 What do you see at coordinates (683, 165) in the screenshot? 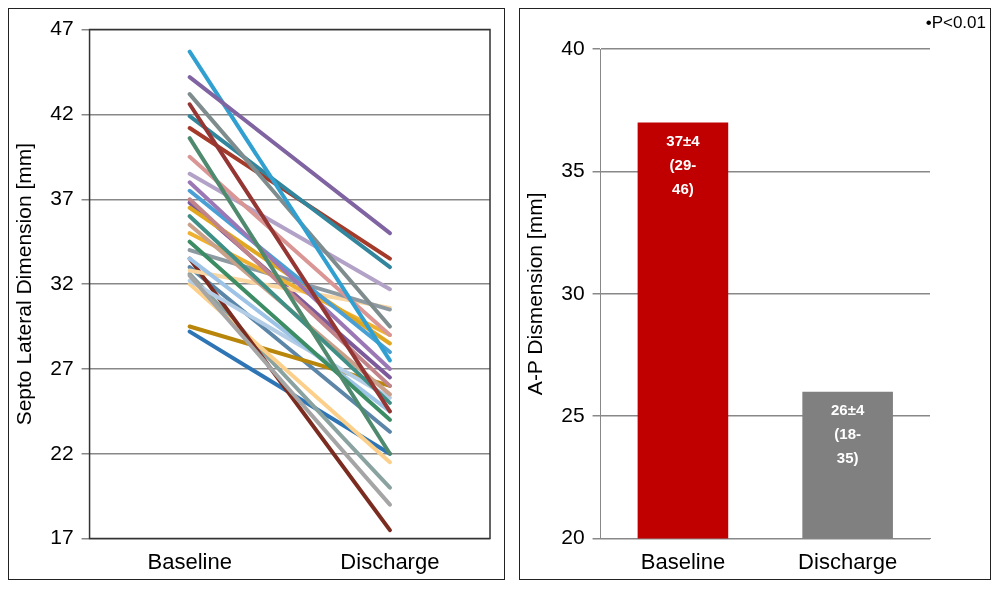
I see `data-label: 37±4 (29-46)` at bounding box center [683, 165].